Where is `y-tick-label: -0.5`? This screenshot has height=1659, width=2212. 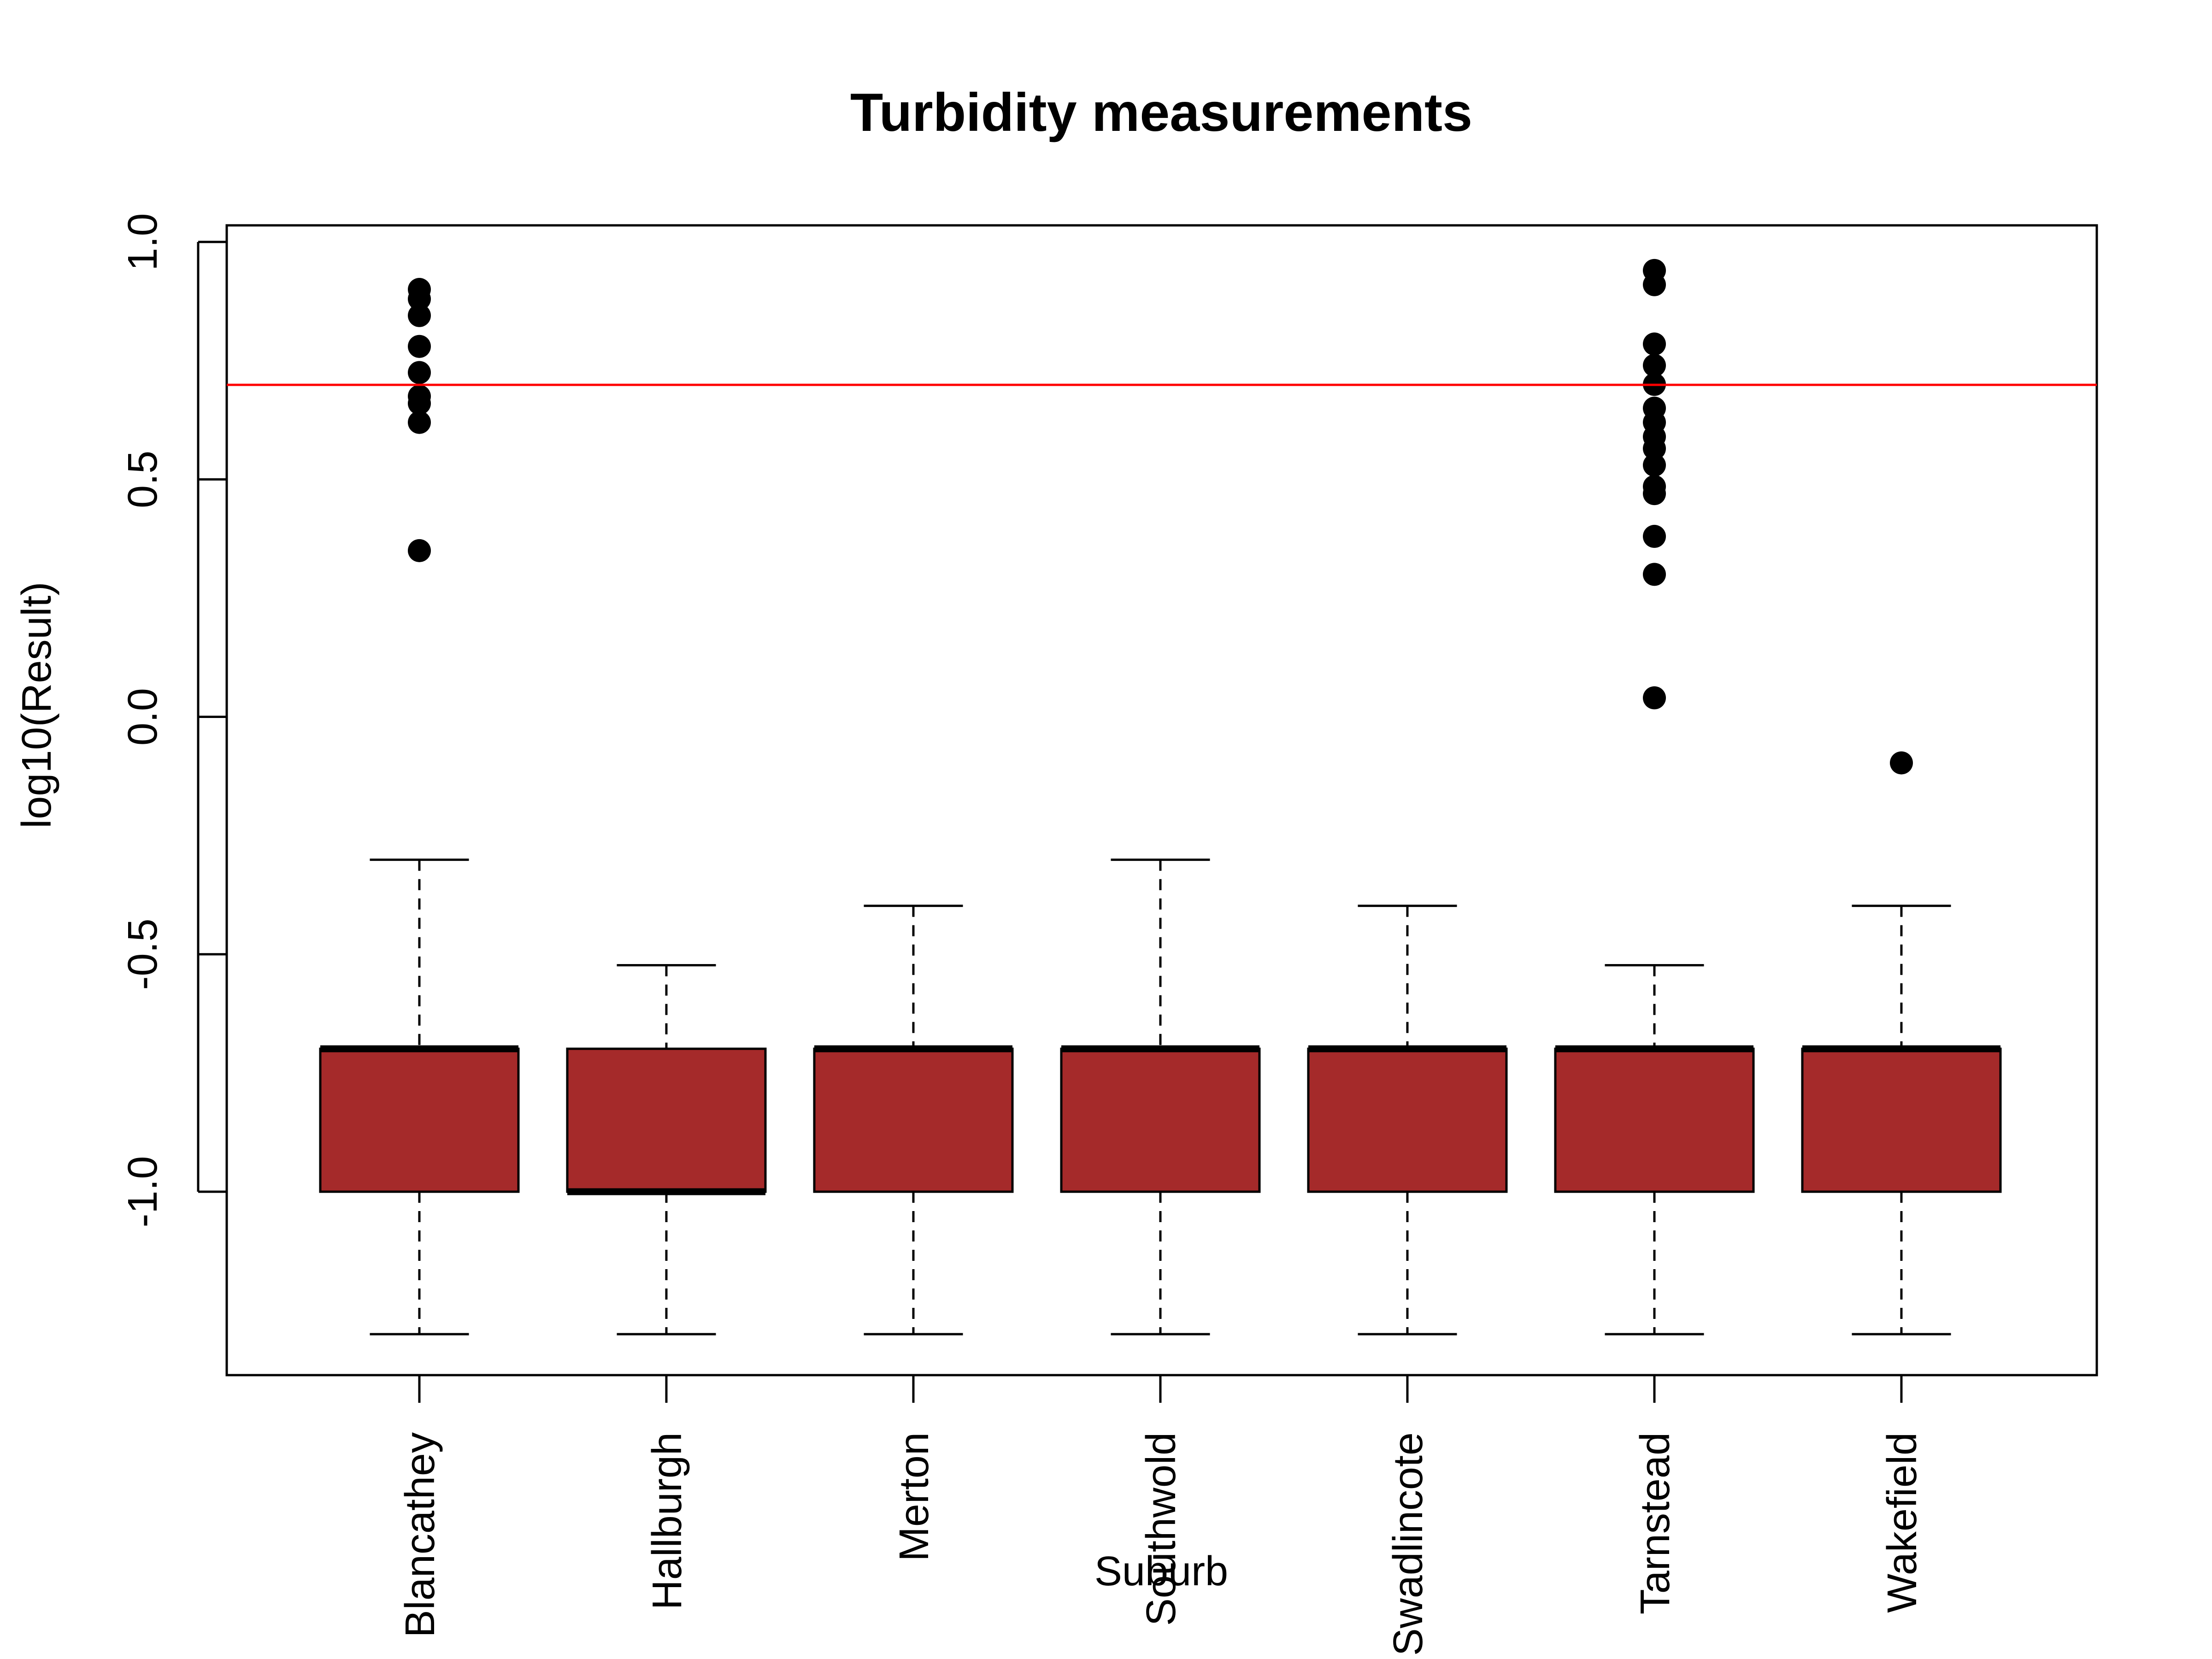
y-tick-label: -0.5 is located at coordinates (143, 954).